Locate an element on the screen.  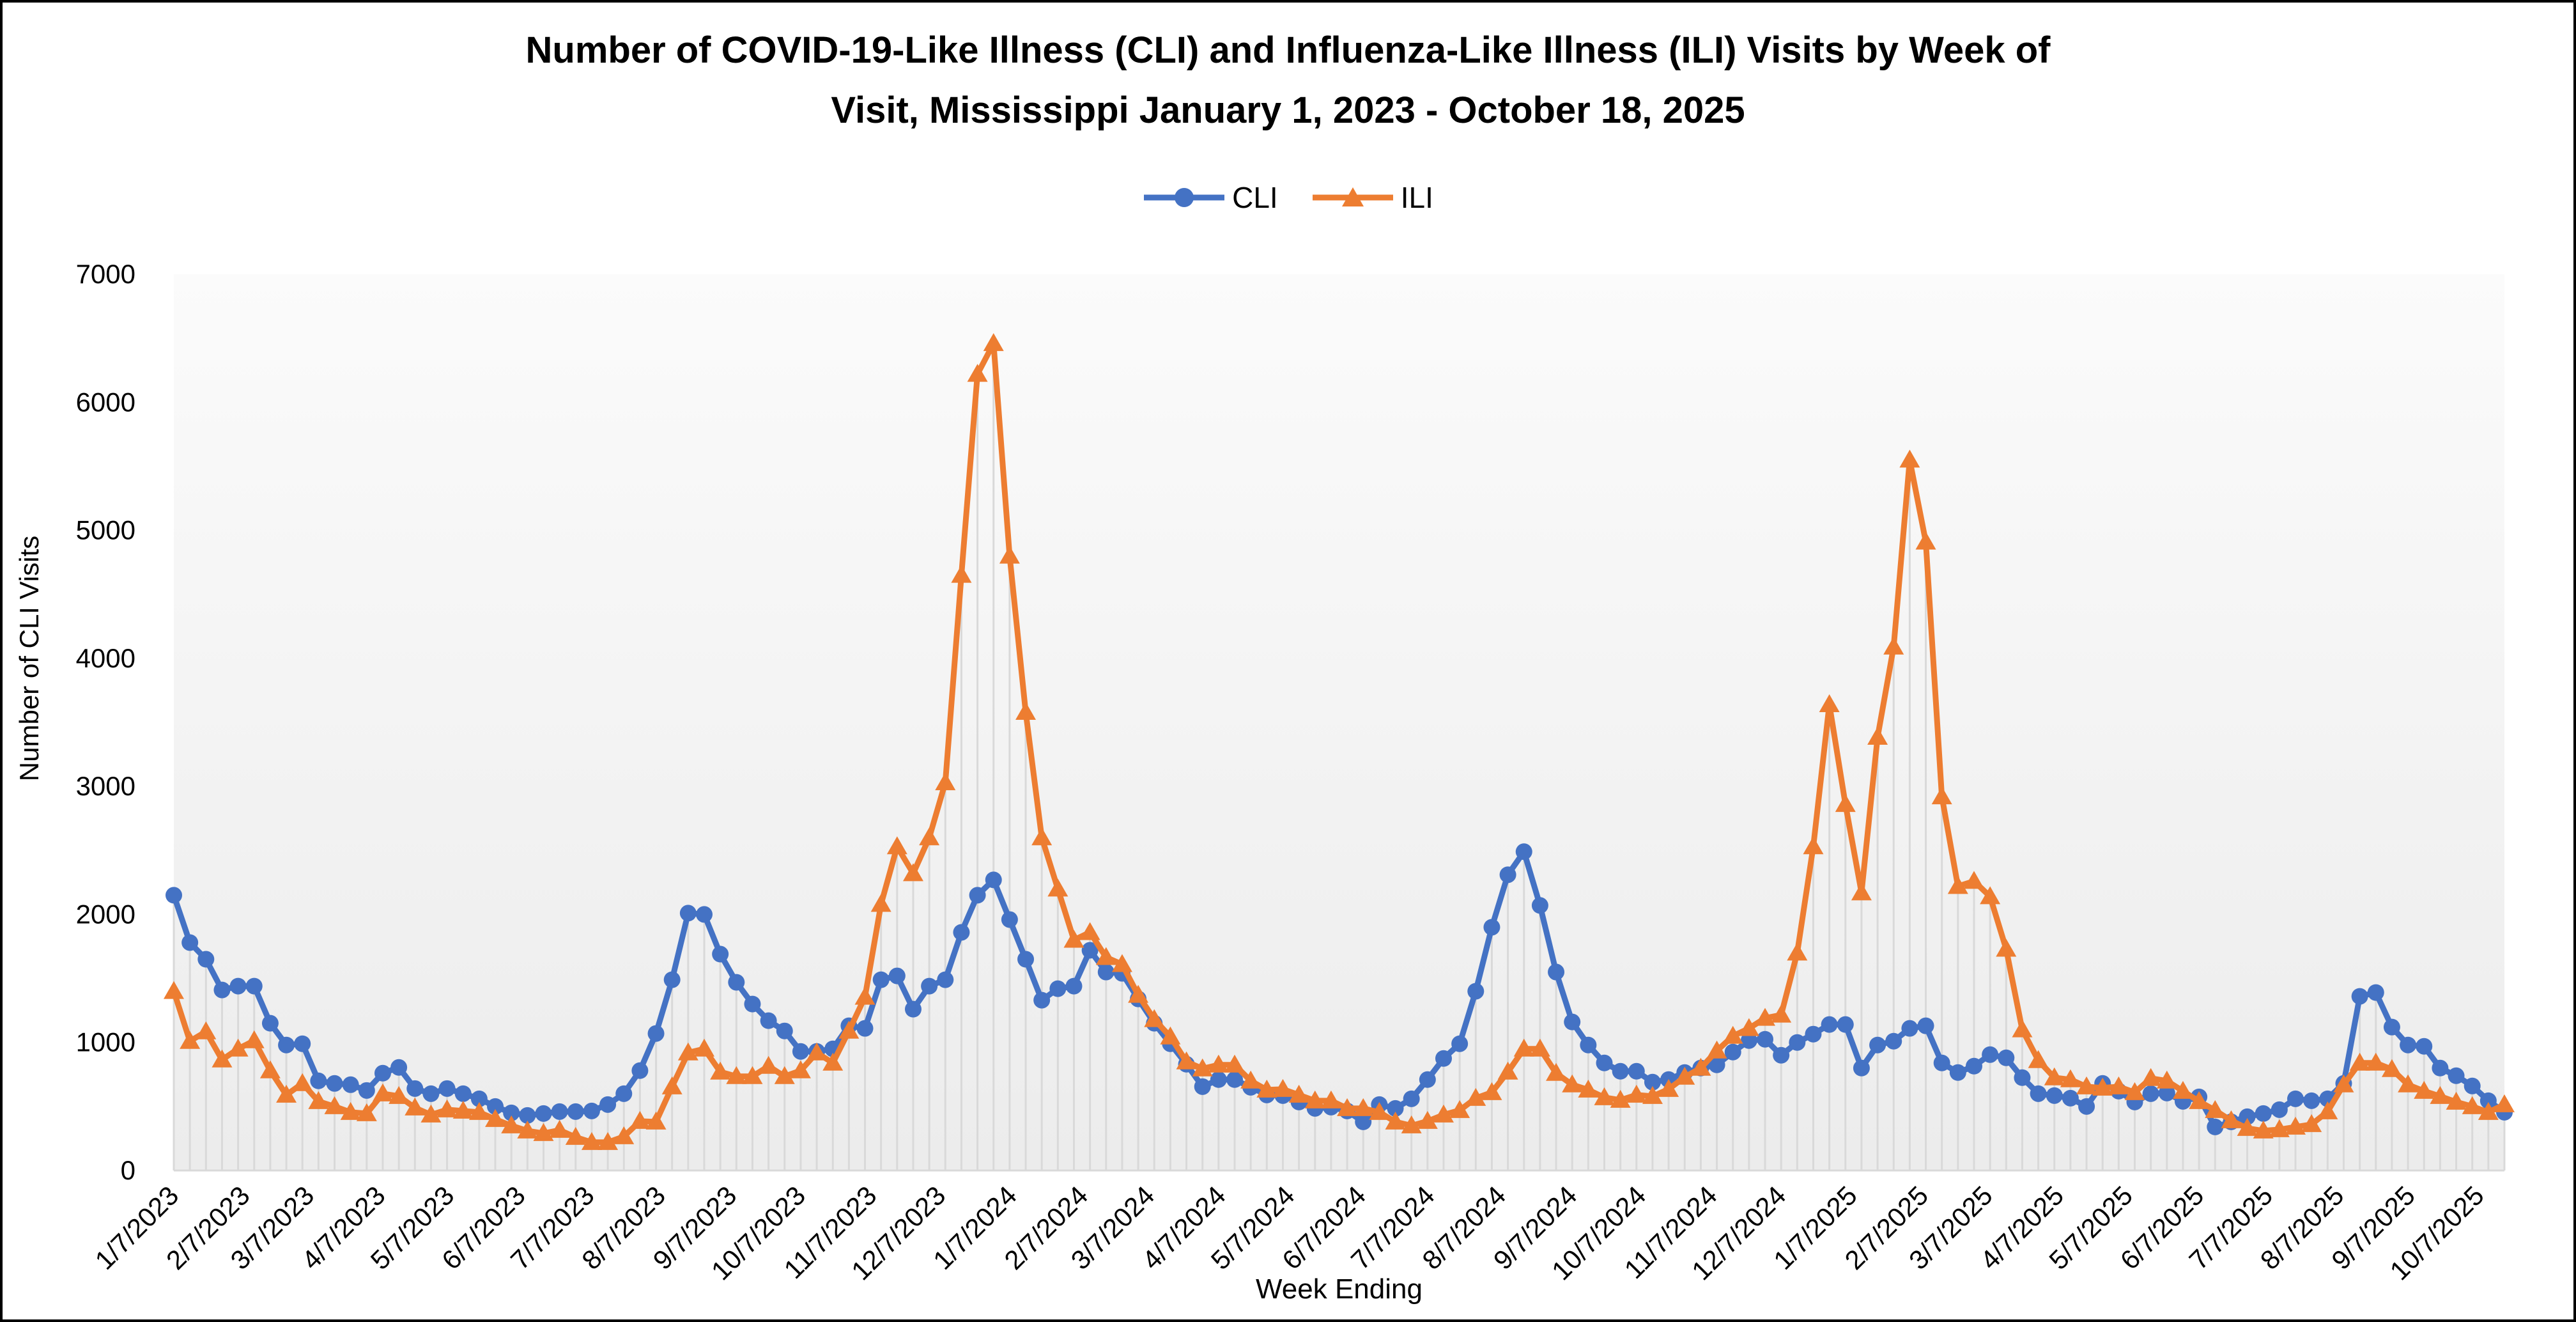
y-tick-label: 3000 is located at coordinates (105, 786).